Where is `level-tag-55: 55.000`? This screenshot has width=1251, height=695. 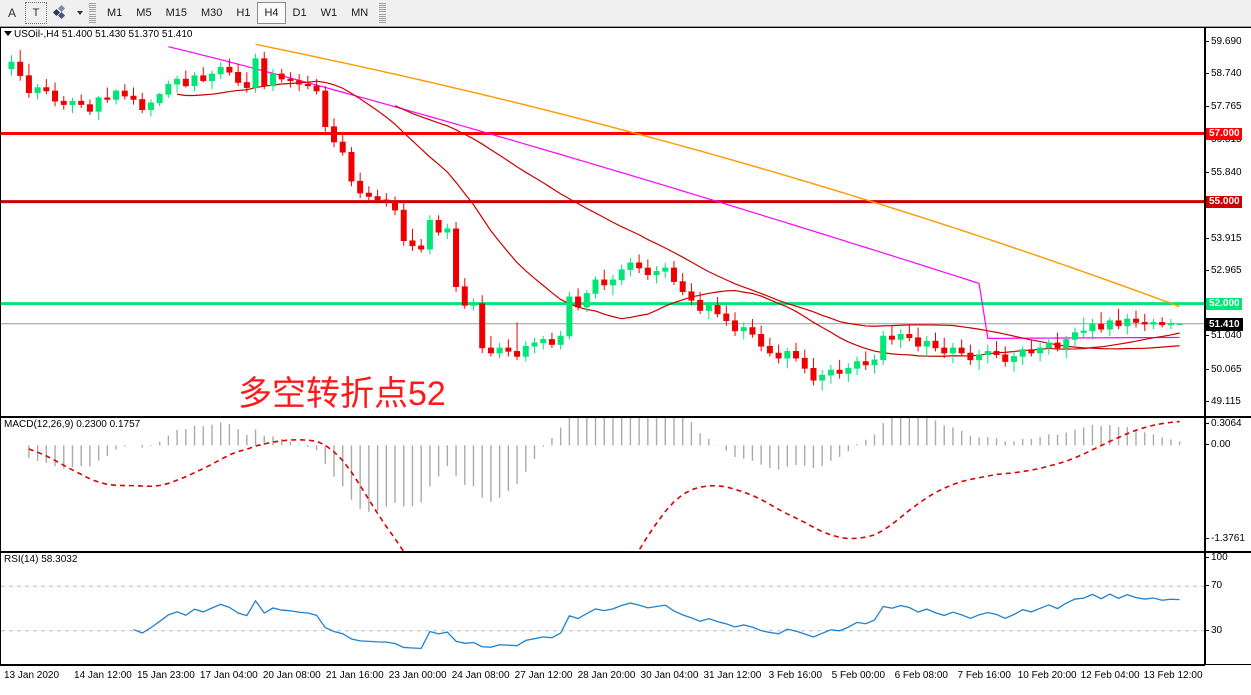
level-tag-55: 55.000 is located at coordinates (1224, 201).